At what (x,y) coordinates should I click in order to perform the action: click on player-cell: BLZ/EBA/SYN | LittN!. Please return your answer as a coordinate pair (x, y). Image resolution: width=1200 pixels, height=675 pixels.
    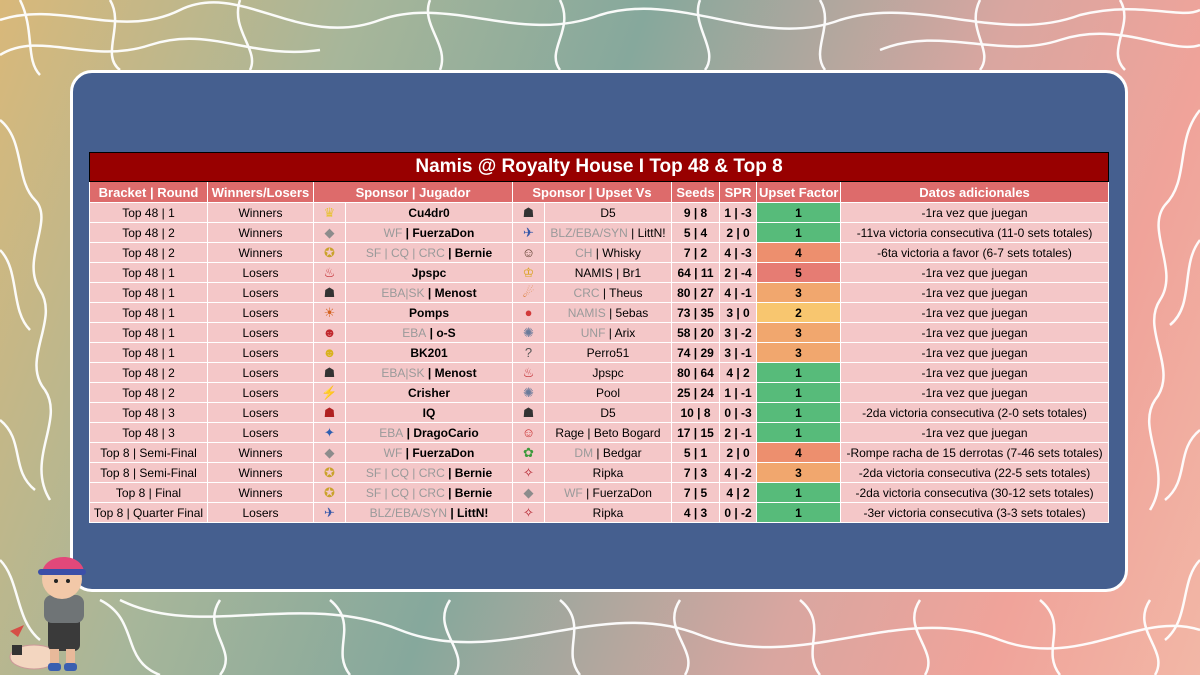
    Looking at the image, I should click on (429, 512).